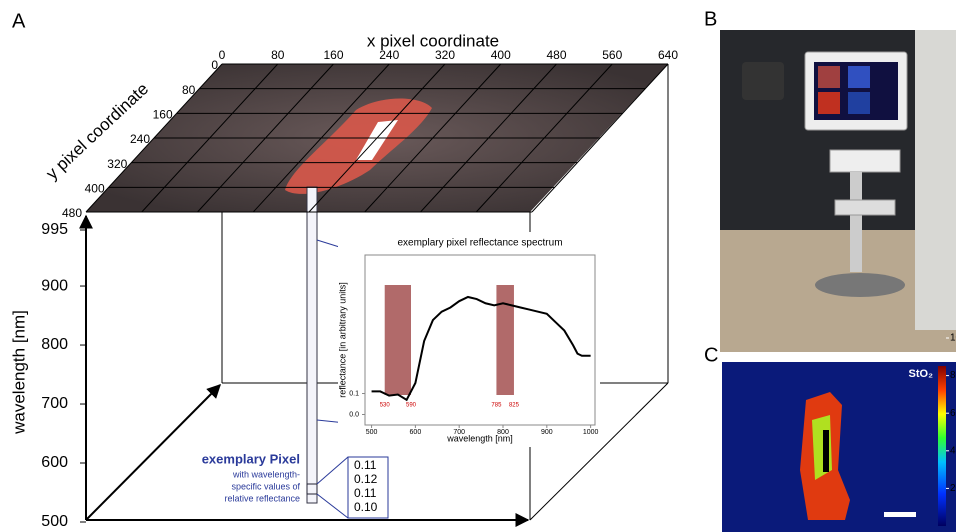  I want to click on x-tick-label: 0, so click(222, 55).